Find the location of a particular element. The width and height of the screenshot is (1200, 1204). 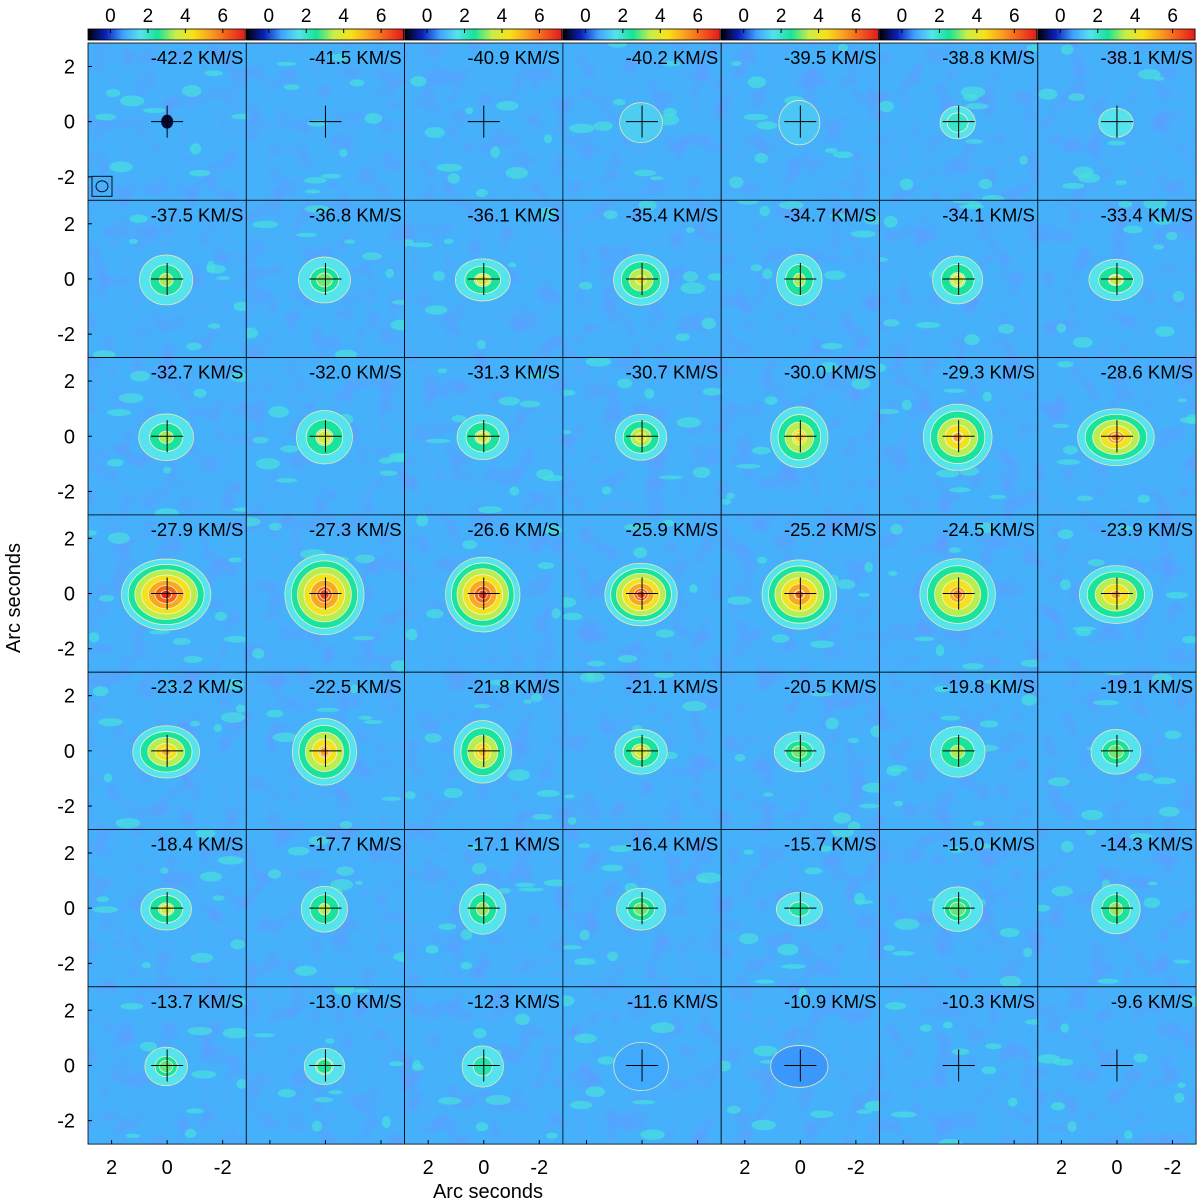

velocity-label: -15.0 KM/S is located at coordinates (988, 844).